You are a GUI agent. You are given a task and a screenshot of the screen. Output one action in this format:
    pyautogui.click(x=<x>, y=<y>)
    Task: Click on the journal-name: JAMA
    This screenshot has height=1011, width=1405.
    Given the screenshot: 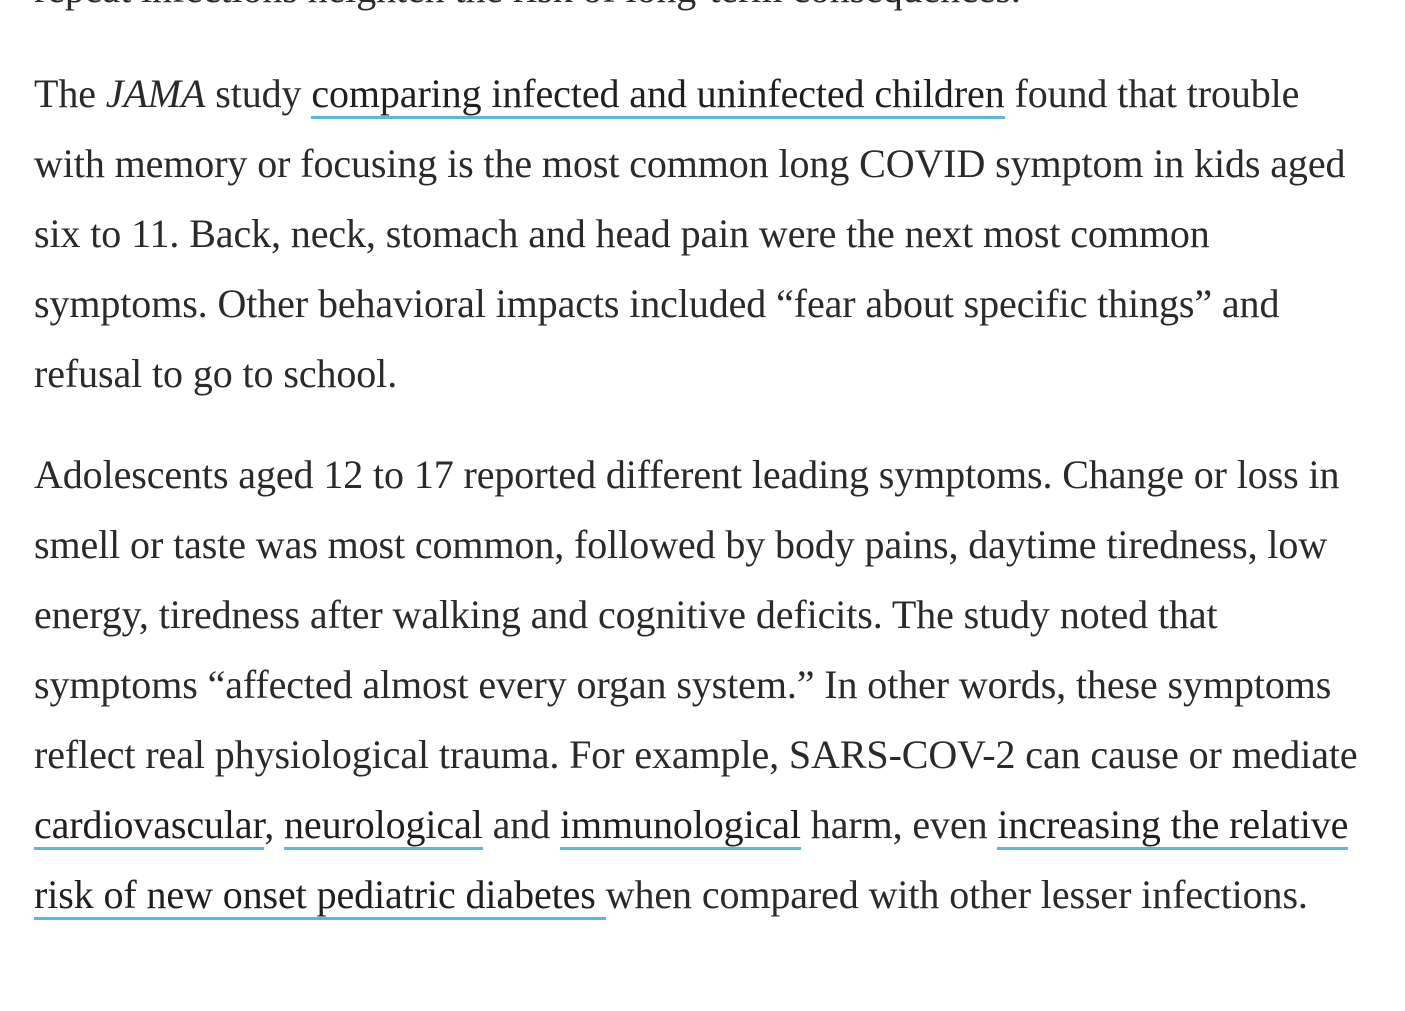 What is the action you would take?
    pyautogui.click(x=155, y=93)
    